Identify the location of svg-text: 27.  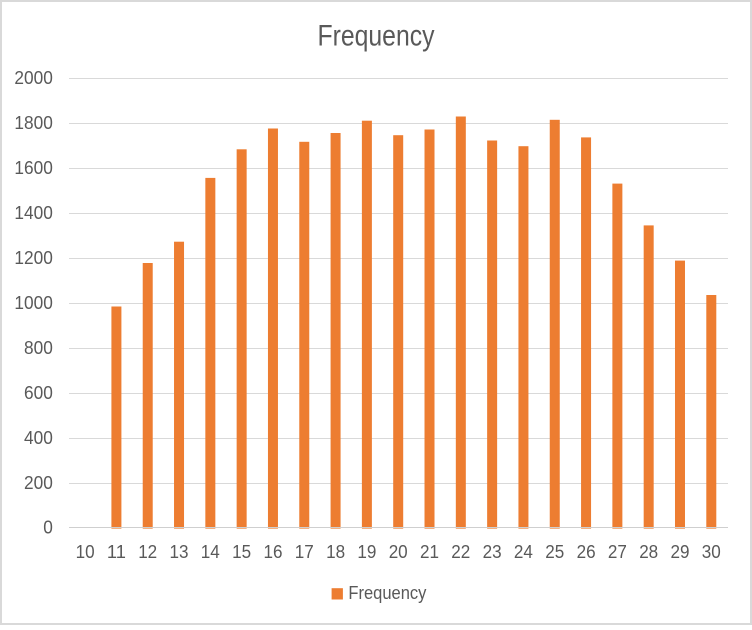
(617, 552).